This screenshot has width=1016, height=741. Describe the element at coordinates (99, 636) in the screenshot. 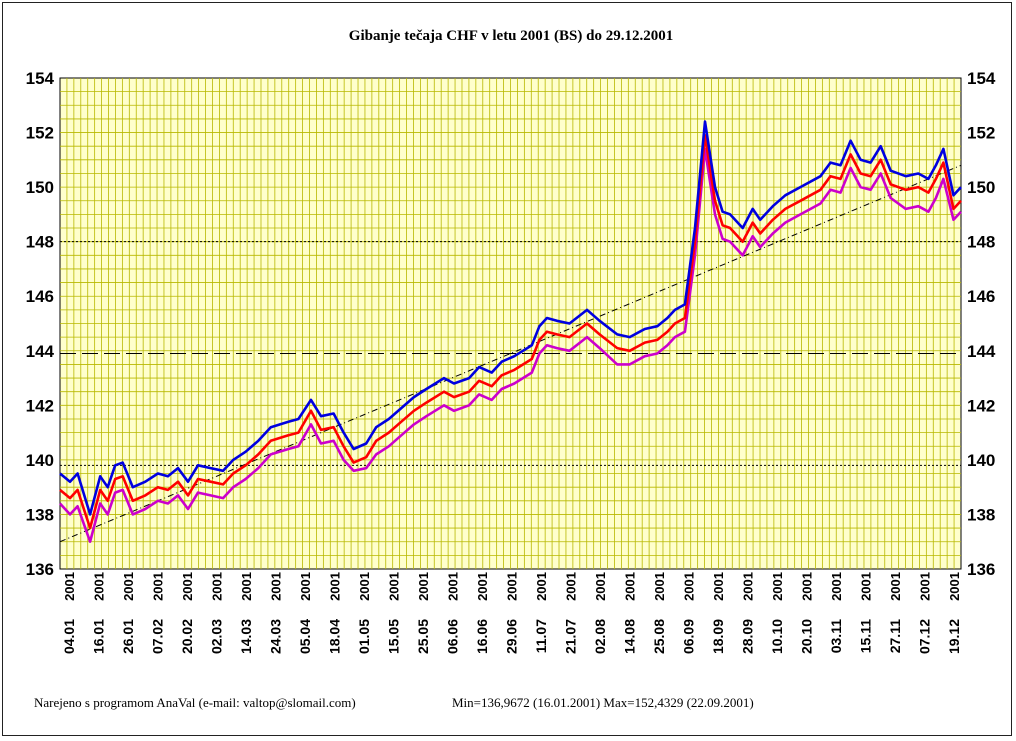

I see `x-tick-label: 16.01` at that location.